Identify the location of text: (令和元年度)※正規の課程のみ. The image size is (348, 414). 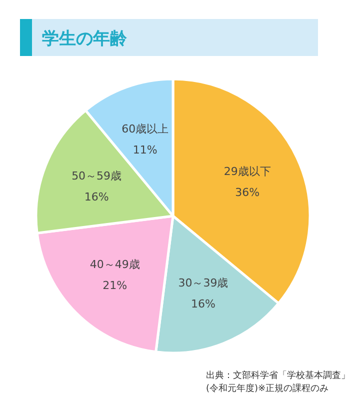
(267, 388).